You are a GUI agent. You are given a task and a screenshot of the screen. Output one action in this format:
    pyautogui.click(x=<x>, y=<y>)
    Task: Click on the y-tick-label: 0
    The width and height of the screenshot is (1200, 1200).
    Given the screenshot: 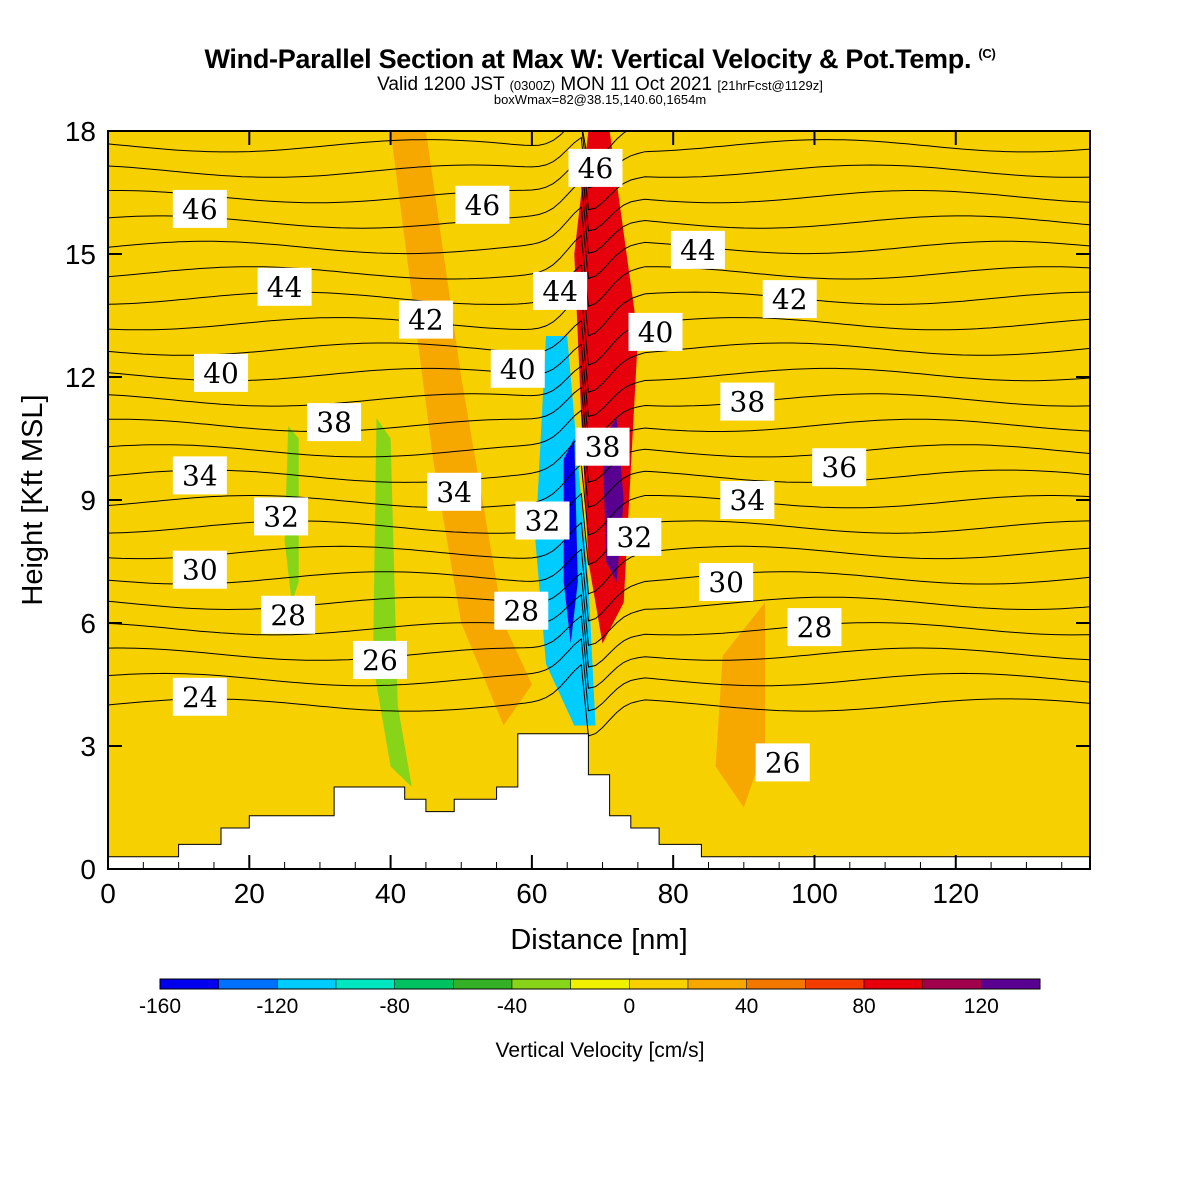 What is the action you would take?
    pyautogui.click(x=88, y=869)
    